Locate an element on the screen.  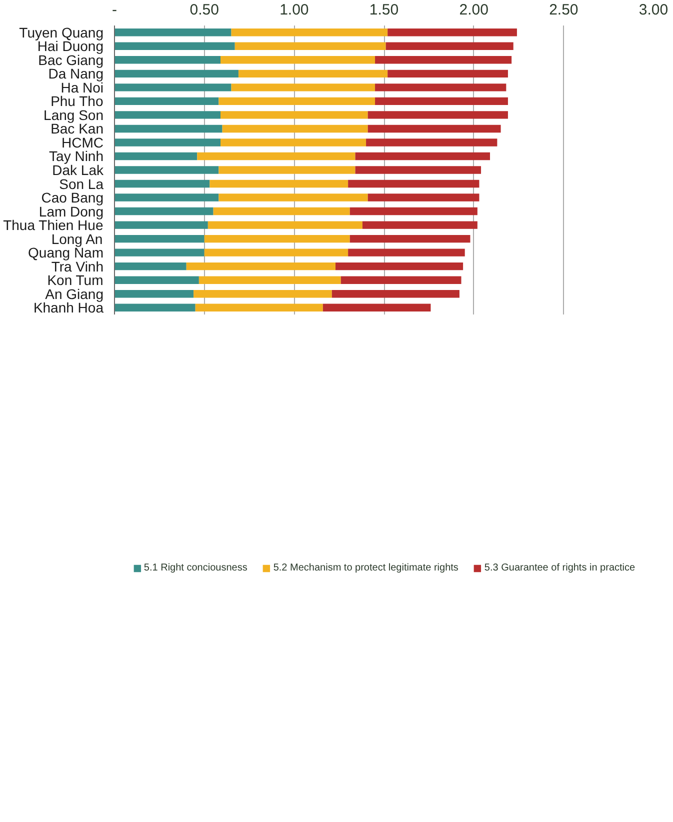
legend-label: 5.3 Guarantee of rights in practice is located at coordinates (560, 568).